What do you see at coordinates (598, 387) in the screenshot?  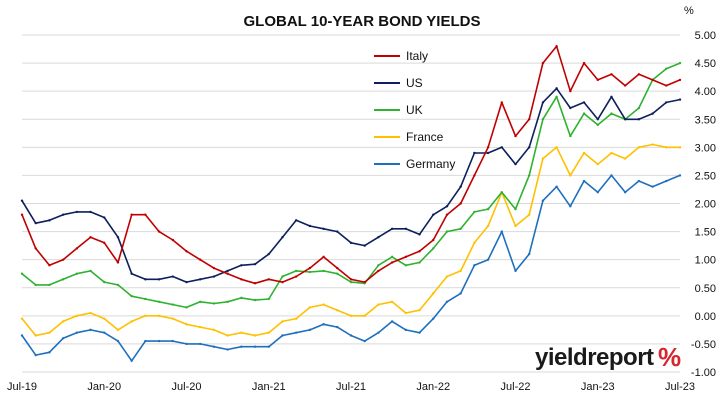 I see `x-tick-label: Jan-23` at bounding box center [598, 387].